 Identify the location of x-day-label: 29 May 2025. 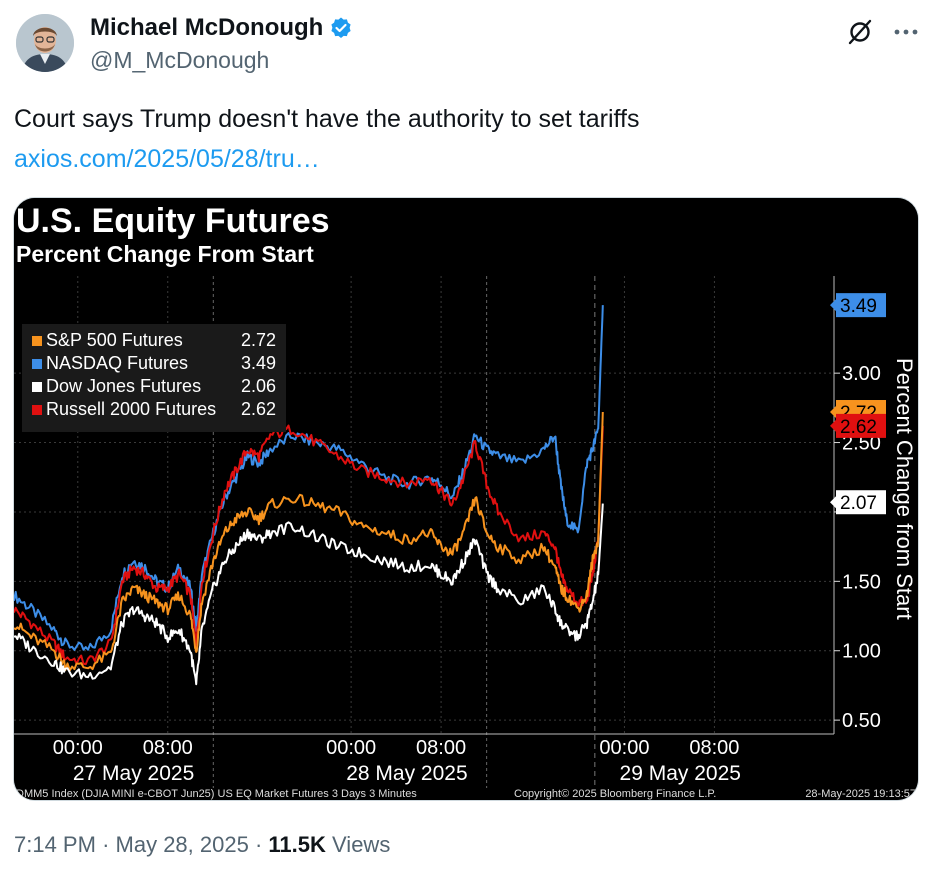
(680, 773).